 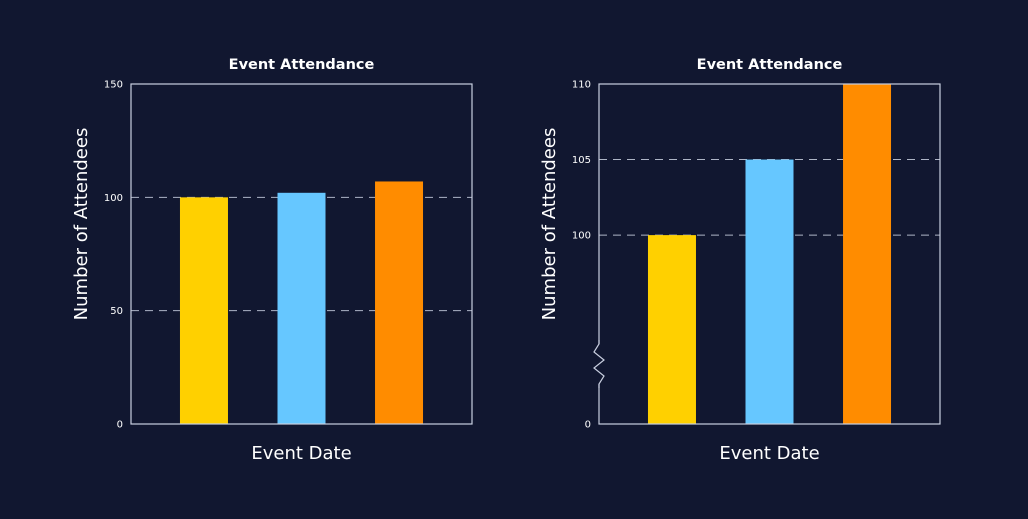 What do you see at coordinates (116, 311) in the screenshot?
I see `chart-1-ytick-label: 50` at bounding box center [116, 311].